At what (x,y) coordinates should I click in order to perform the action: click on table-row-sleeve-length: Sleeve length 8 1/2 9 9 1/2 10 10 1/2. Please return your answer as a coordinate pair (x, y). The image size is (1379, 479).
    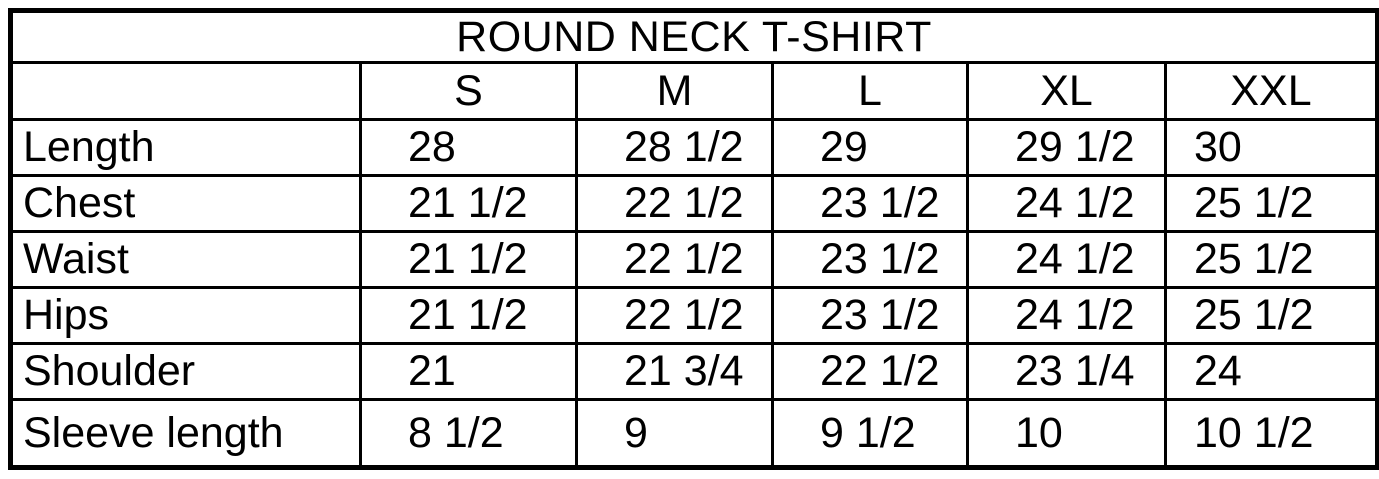
    Looking at the image, I should click on (694, 433).